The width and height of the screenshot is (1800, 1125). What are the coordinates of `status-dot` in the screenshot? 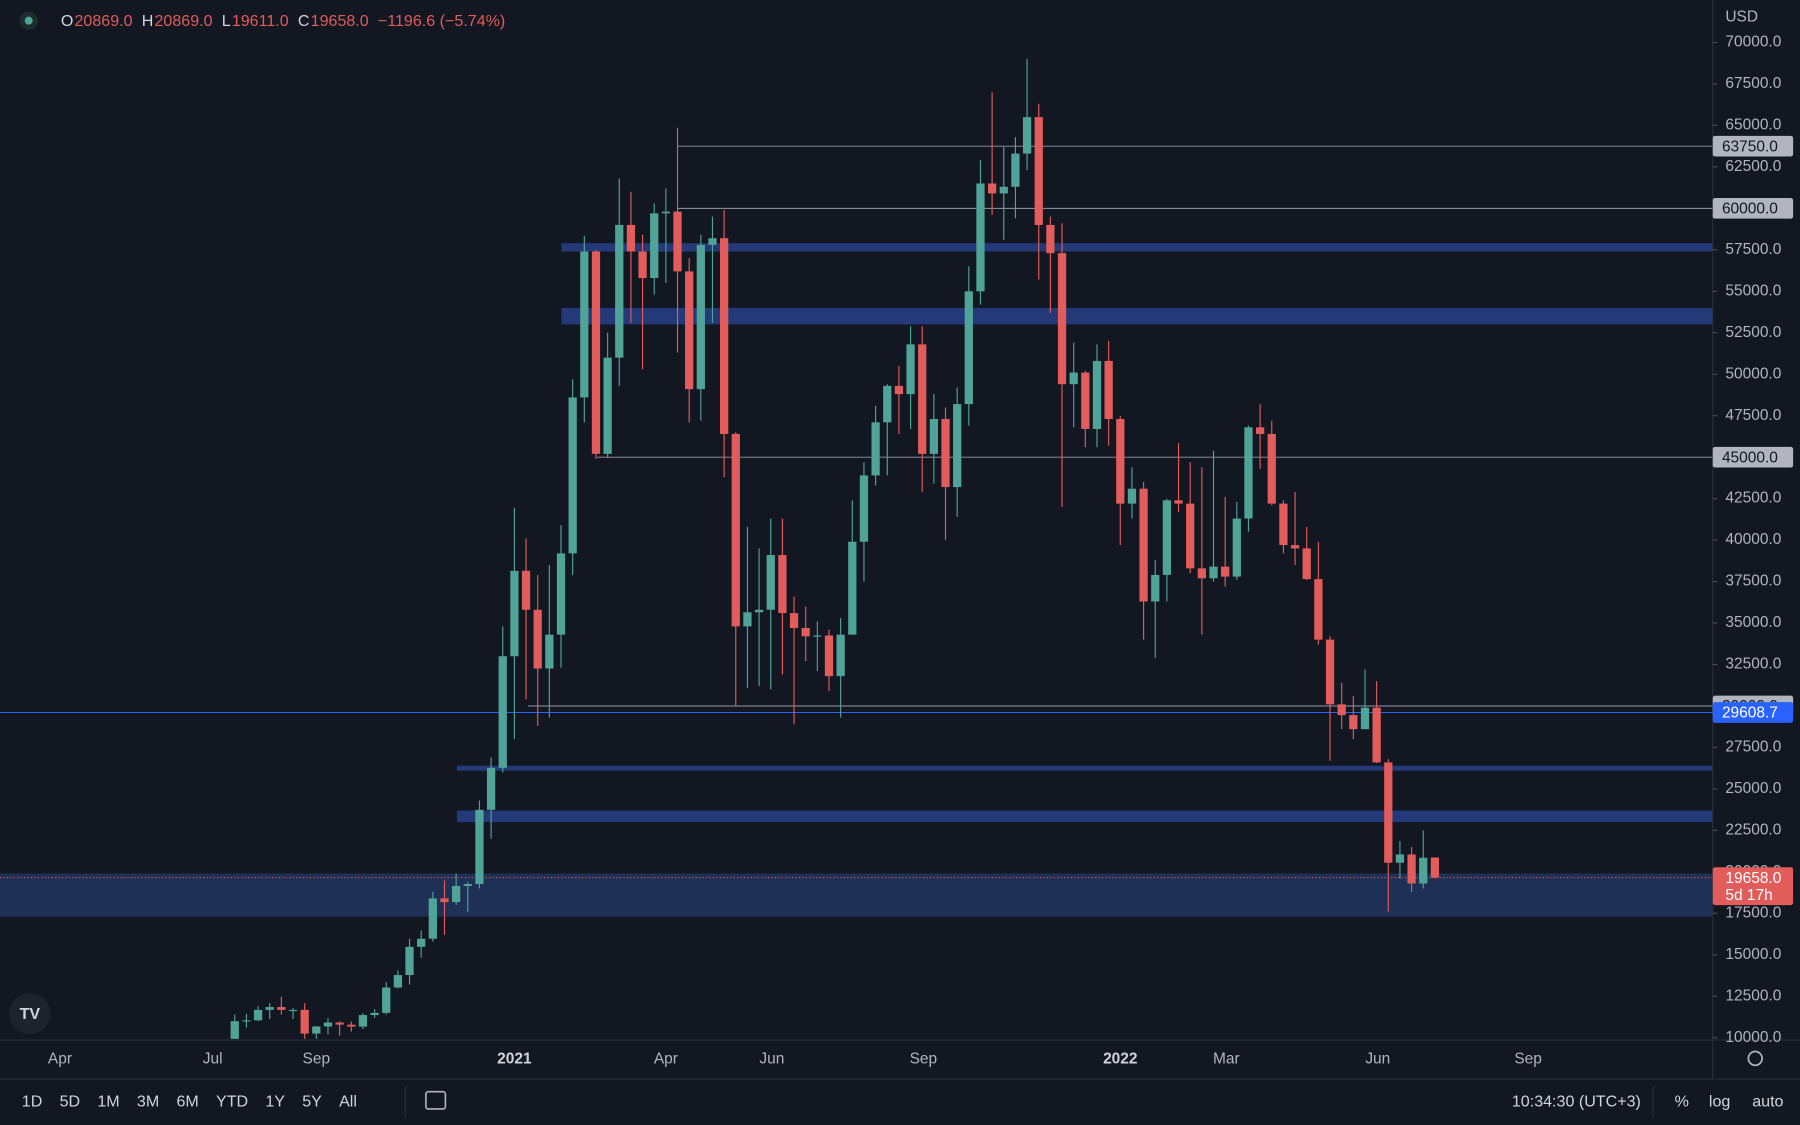 It's located at (28, 20).